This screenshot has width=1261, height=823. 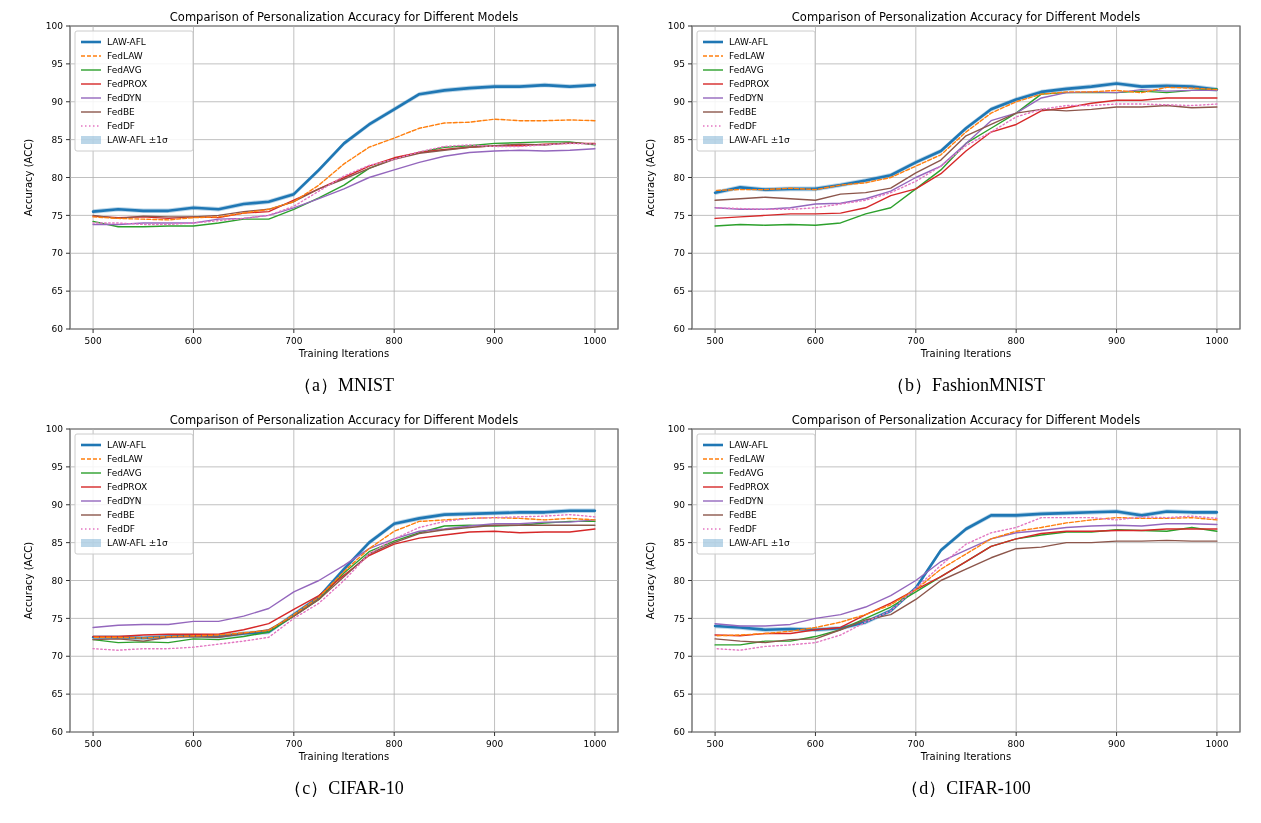 What do you see at coordinates (966, 788) in the screenshot?
I see `text: （d）CIFAR-100` at bounding box center [966, 788].